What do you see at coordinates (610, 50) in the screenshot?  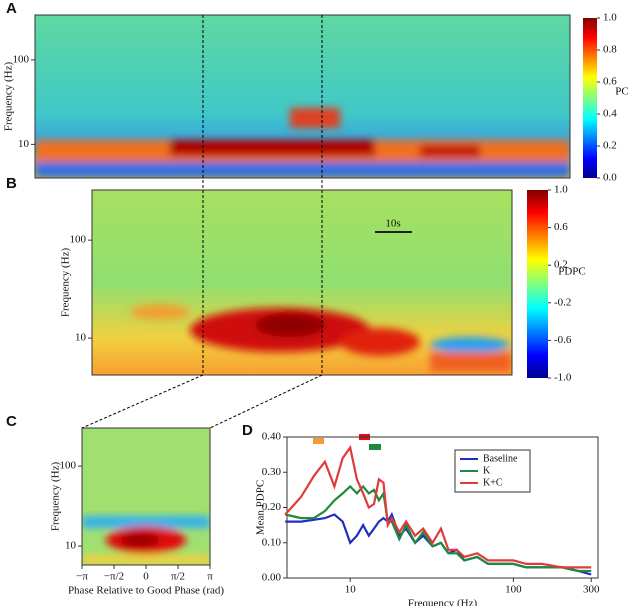 I see `colorbar-tick-label: 0.8` at bounding box center [610, 50].